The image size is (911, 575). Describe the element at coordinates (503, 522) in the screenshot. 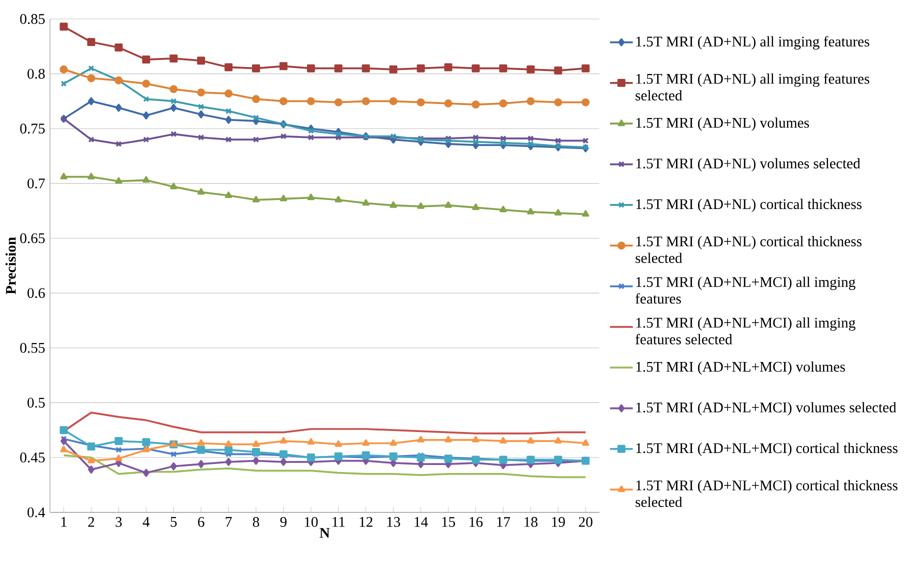

I see `x-tick-label: 17` at that location.